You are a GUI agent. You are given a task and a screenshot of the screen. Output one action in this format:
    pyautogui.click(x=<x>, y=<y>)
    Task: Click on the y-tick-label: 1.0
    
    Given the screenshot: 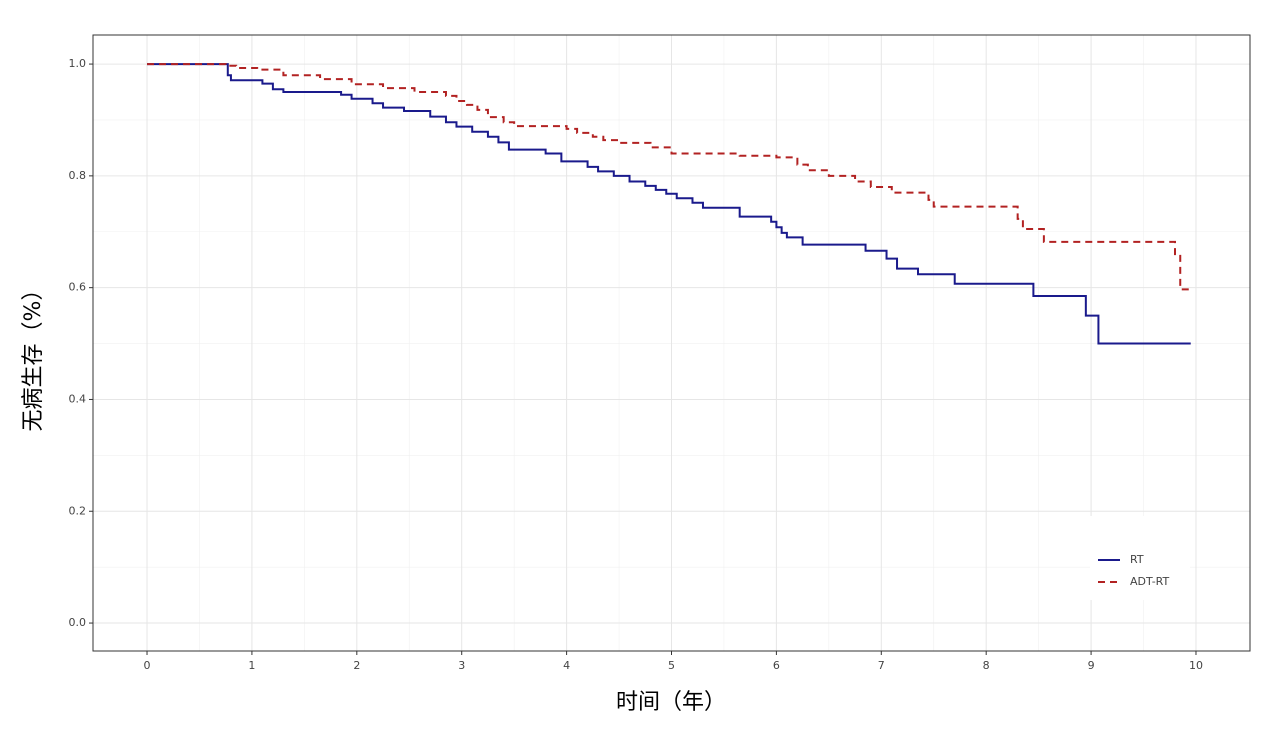 What is the action you would take?
    pyautogui.click(x=78, y=63)
    